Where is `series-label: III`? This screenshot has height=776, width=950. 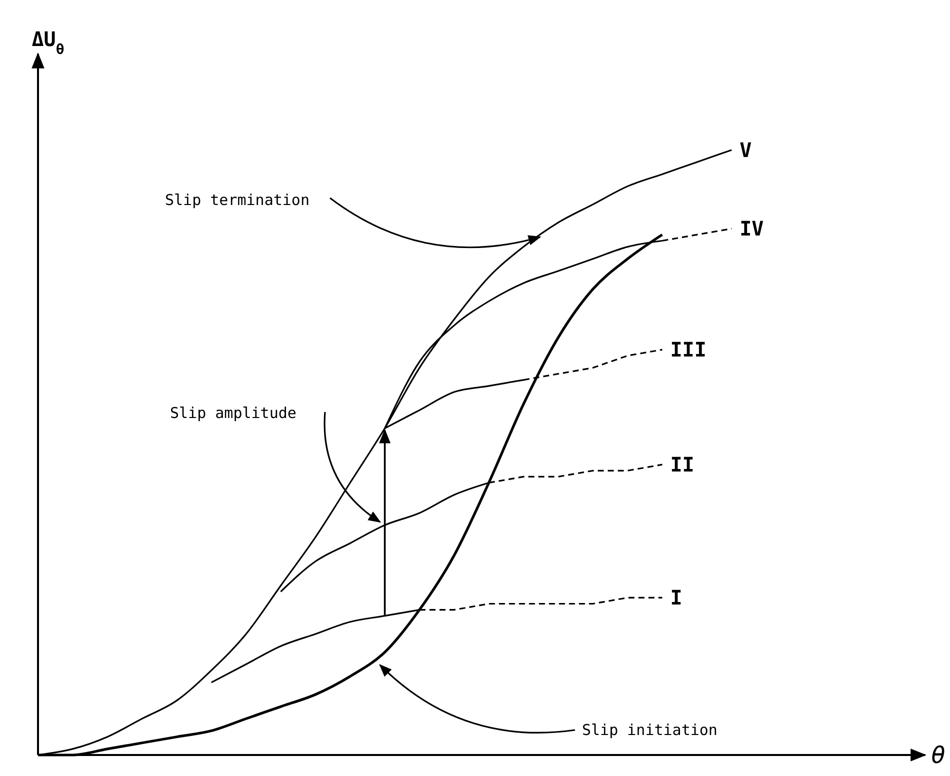
series-label: III is located at coordinates (688, 350).